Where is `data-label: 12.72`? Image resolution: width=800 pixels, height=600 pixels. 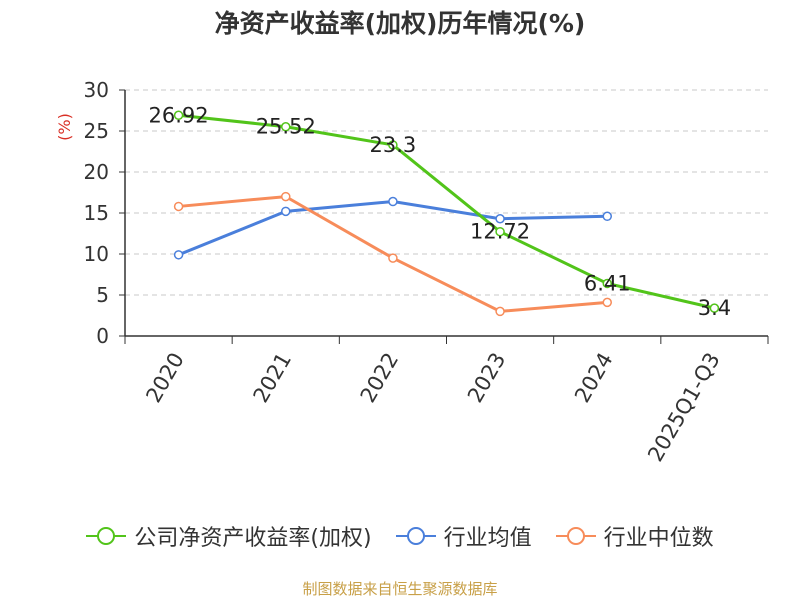 data-label: 12.72 is located at coordinates (500, 232).